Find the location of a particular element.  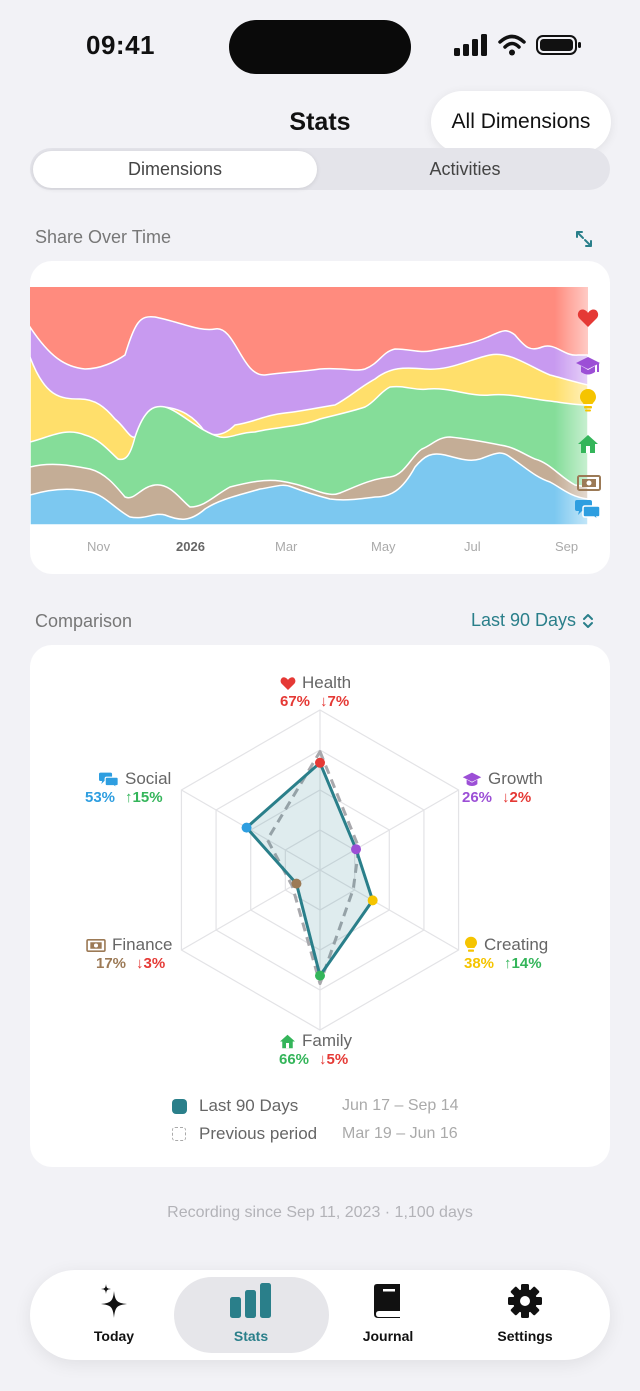

gear-icon is located at coordinates (525, 1301).